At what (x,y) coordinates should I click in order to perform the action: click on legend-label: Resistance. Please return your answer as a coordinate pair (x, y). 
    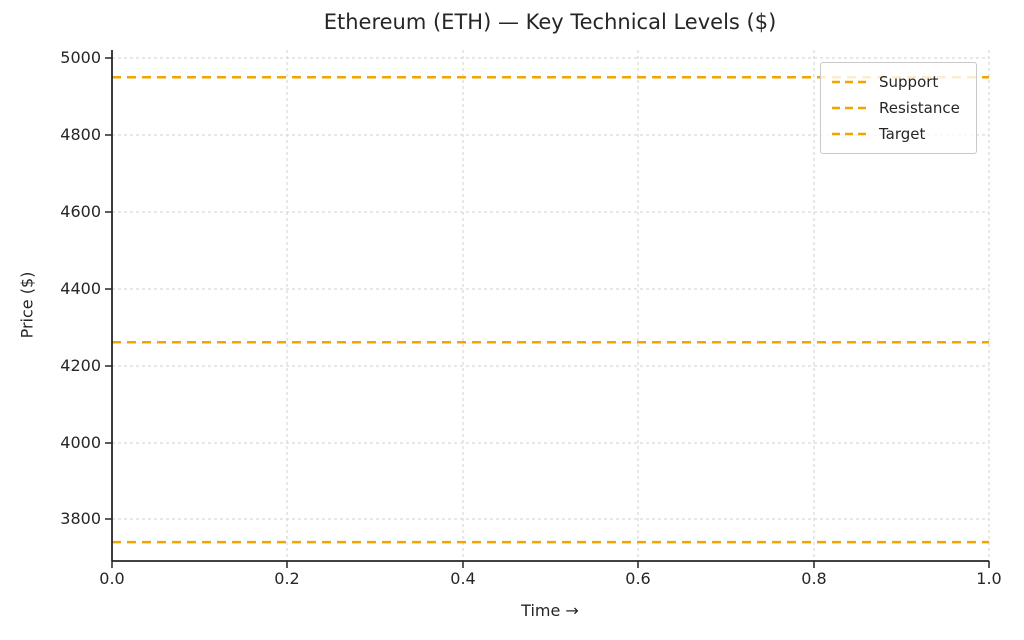
    Looking at the image, I should click on (919, 108).